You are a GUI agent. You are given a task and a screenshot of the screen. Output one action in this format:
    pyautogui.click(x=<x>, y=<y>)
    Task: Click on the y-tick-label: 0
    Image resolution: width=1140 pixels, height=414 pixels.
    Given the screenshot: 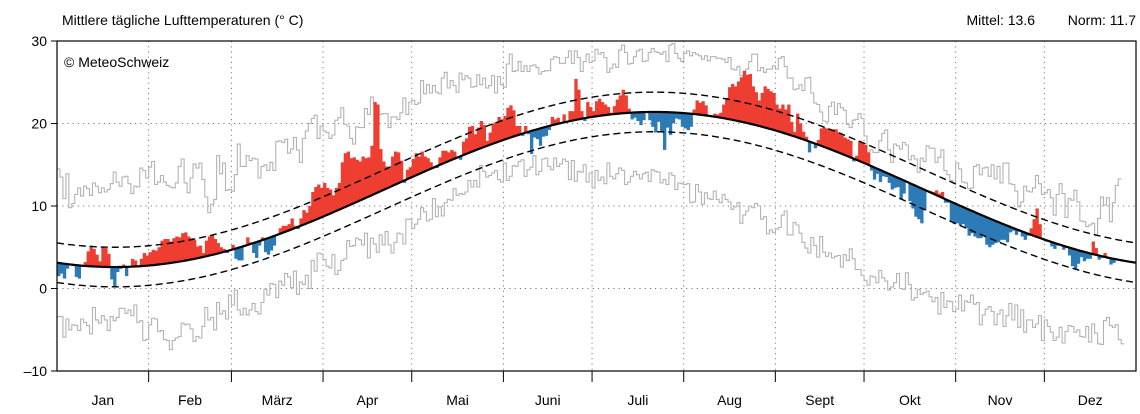 What is the action you would take?
    pyautogui.click(x=43, y=289)
    